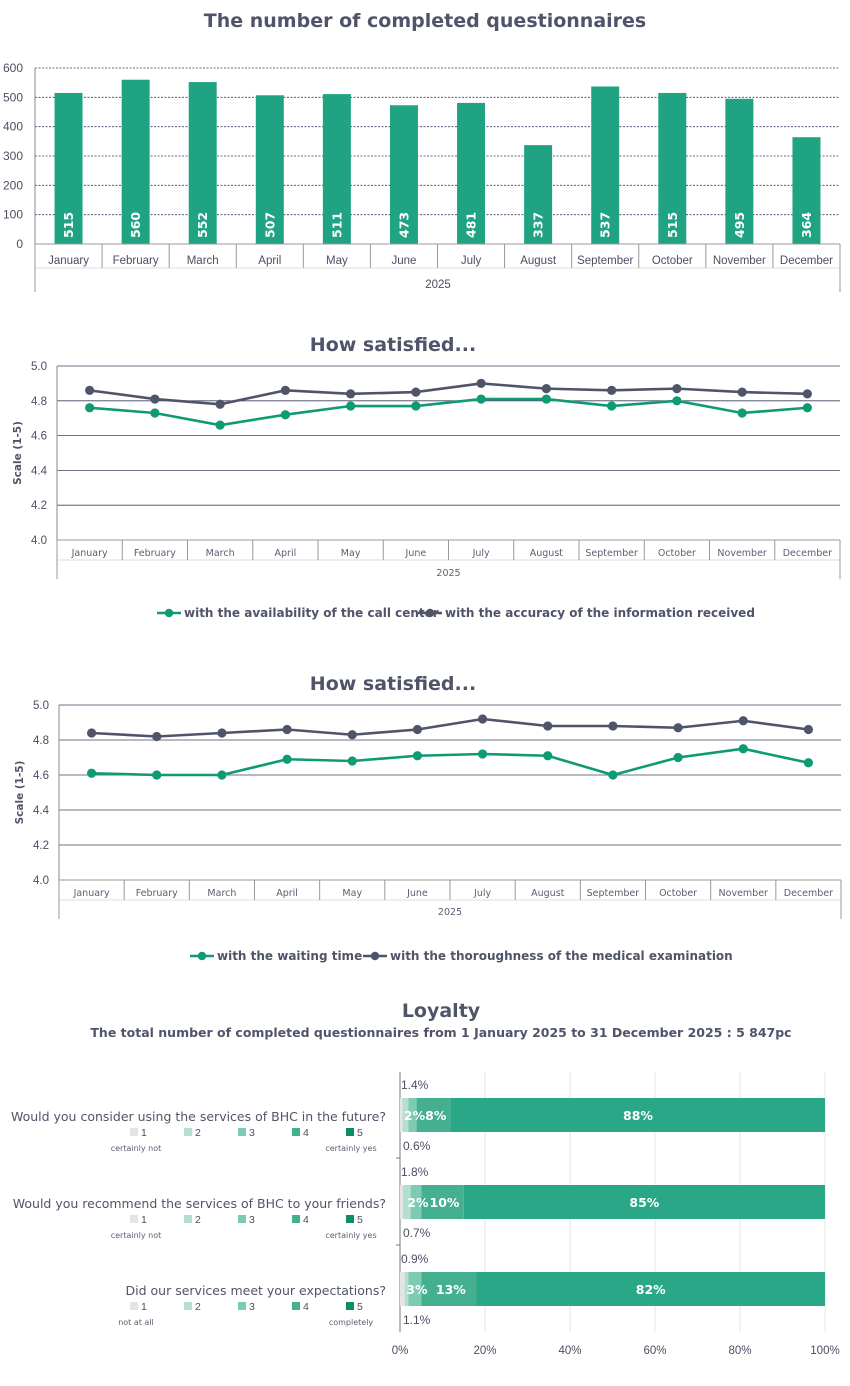  I want to click on segment-label-2: 1.8%, so click(415, 1172).